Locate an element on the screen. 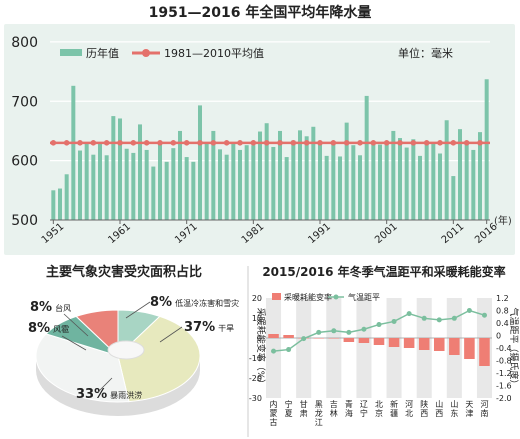 The width and height of the screenshot is (520, 439). winter-category-char: 肃 is located at coordinates (304, 413).